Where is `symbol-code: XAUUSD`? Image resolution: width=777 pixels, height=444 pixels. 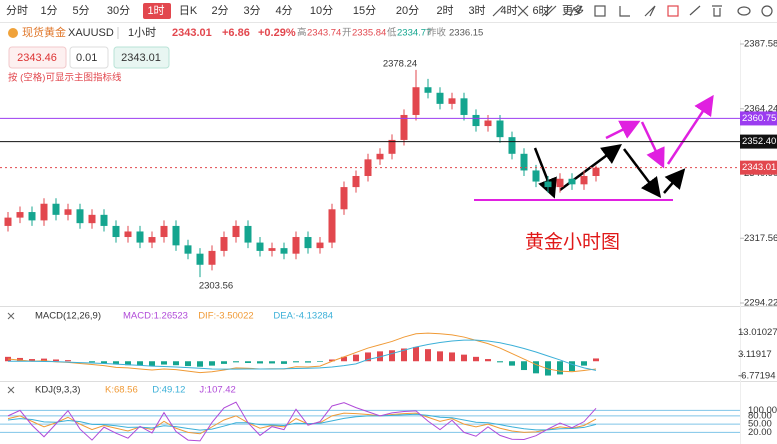 symbol-code: XAUUSD is located at coordinates (91, 33).